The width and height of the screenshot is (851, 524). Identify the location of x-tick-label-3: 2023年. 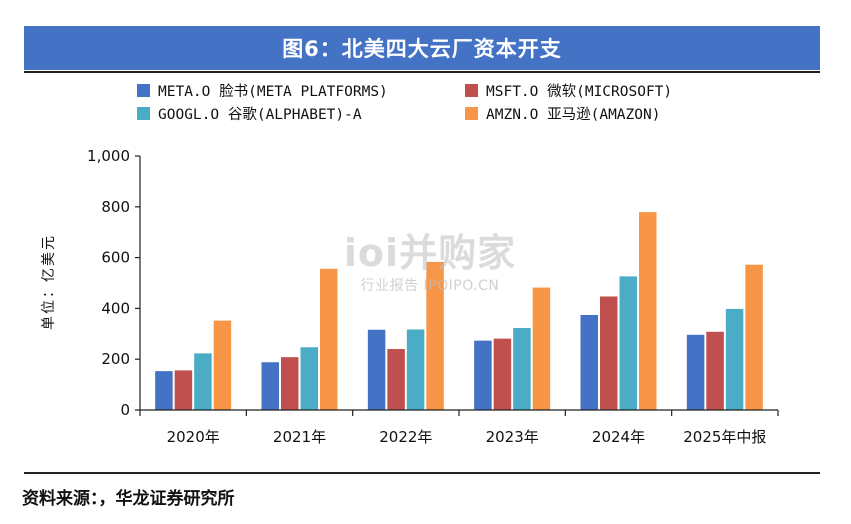
(512, 437).